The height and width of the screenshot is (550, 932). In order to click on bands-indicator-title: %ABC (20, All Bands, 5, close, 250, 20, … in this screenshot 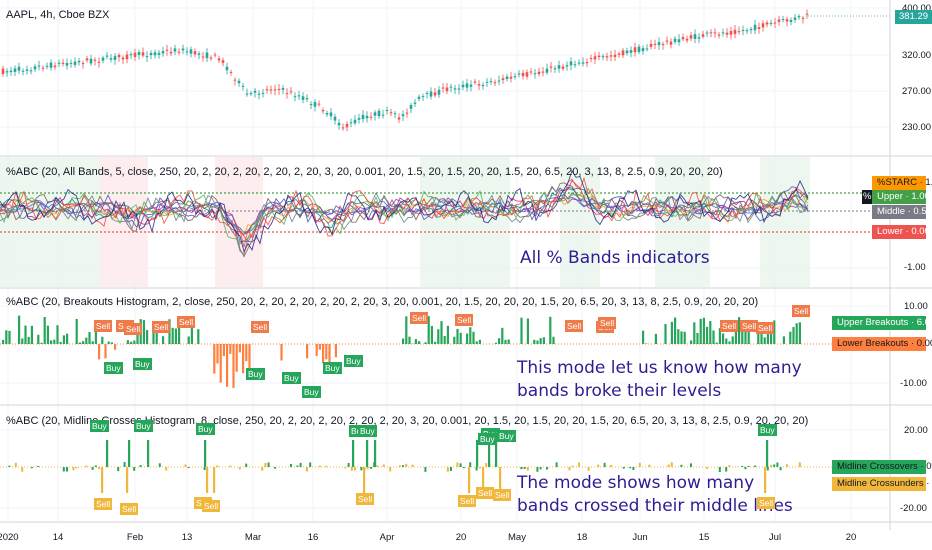, I will do `click(364, 172)`.